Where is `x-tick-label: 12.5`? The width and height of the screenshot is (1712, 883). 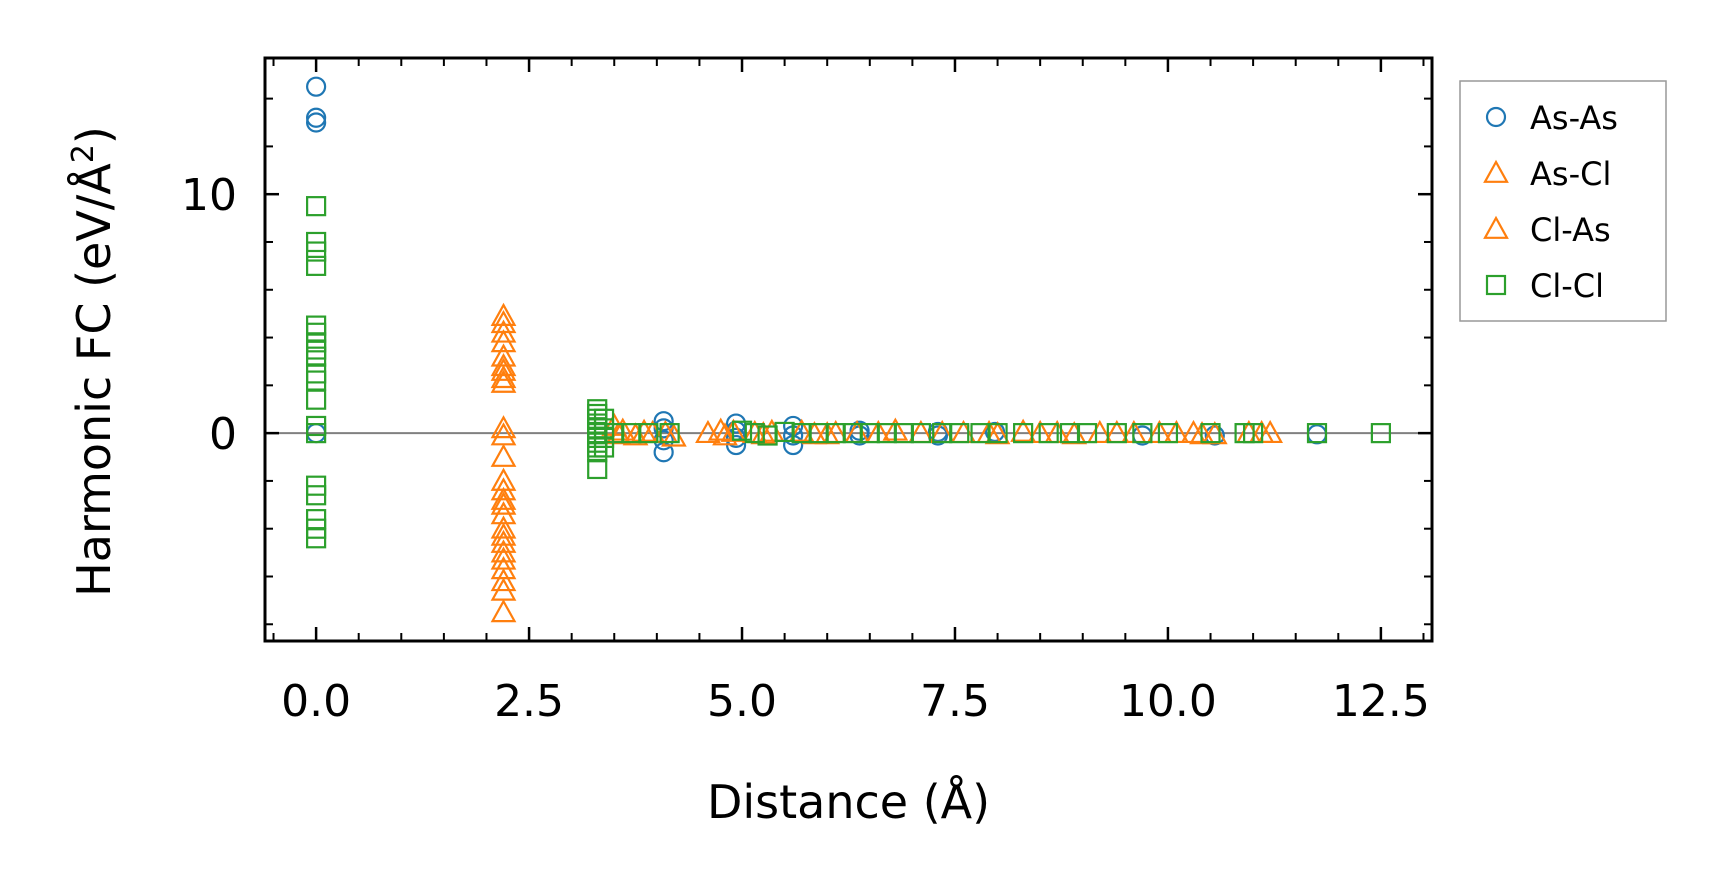
x-tick-label: 12.5 is located at coordinates (1381, 701).